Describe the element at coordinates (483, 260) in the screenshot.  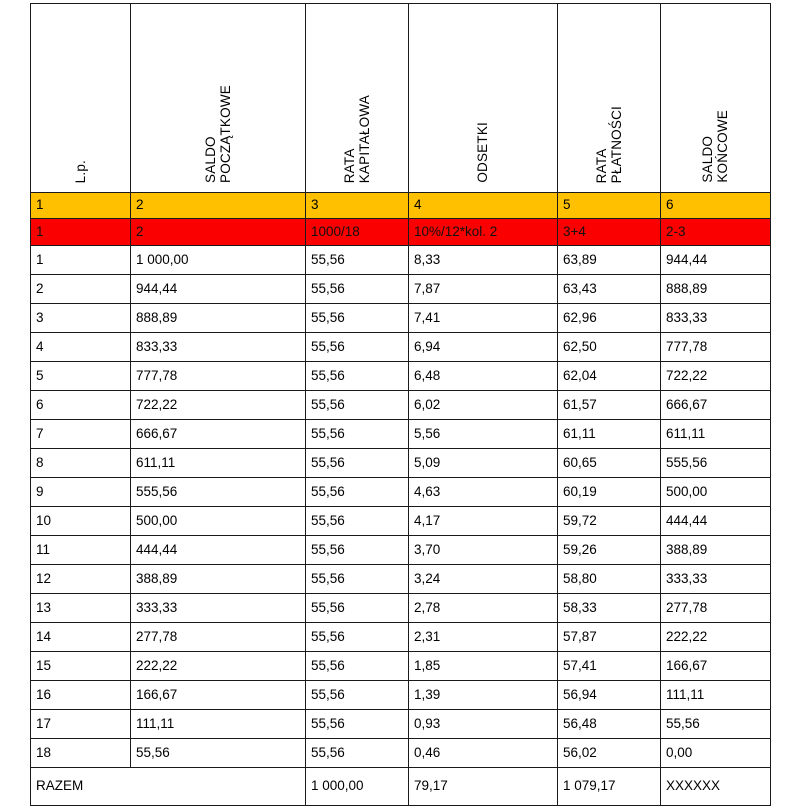
I see `cell-odsetki: 8,33` at that location.